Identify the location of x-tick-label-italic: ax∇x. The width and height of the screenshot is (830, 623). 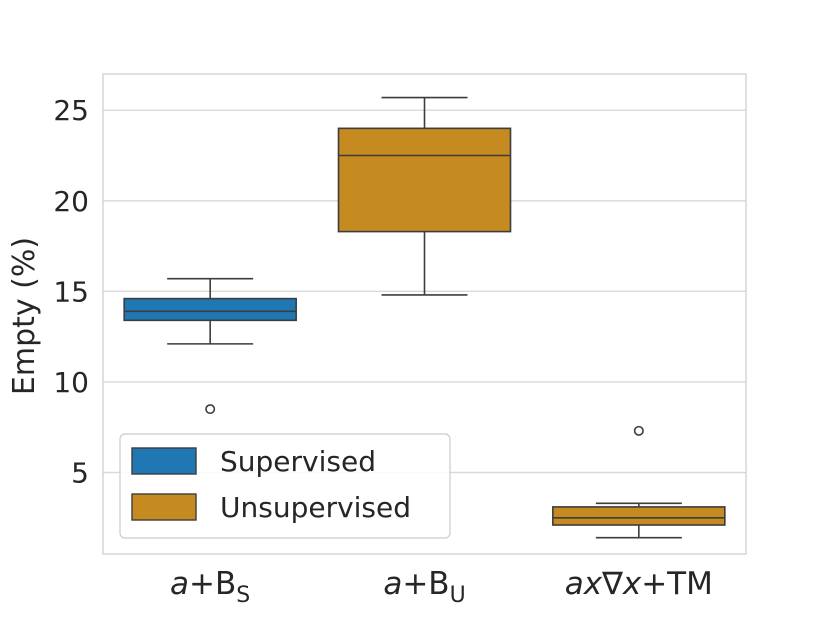
(603, 584).